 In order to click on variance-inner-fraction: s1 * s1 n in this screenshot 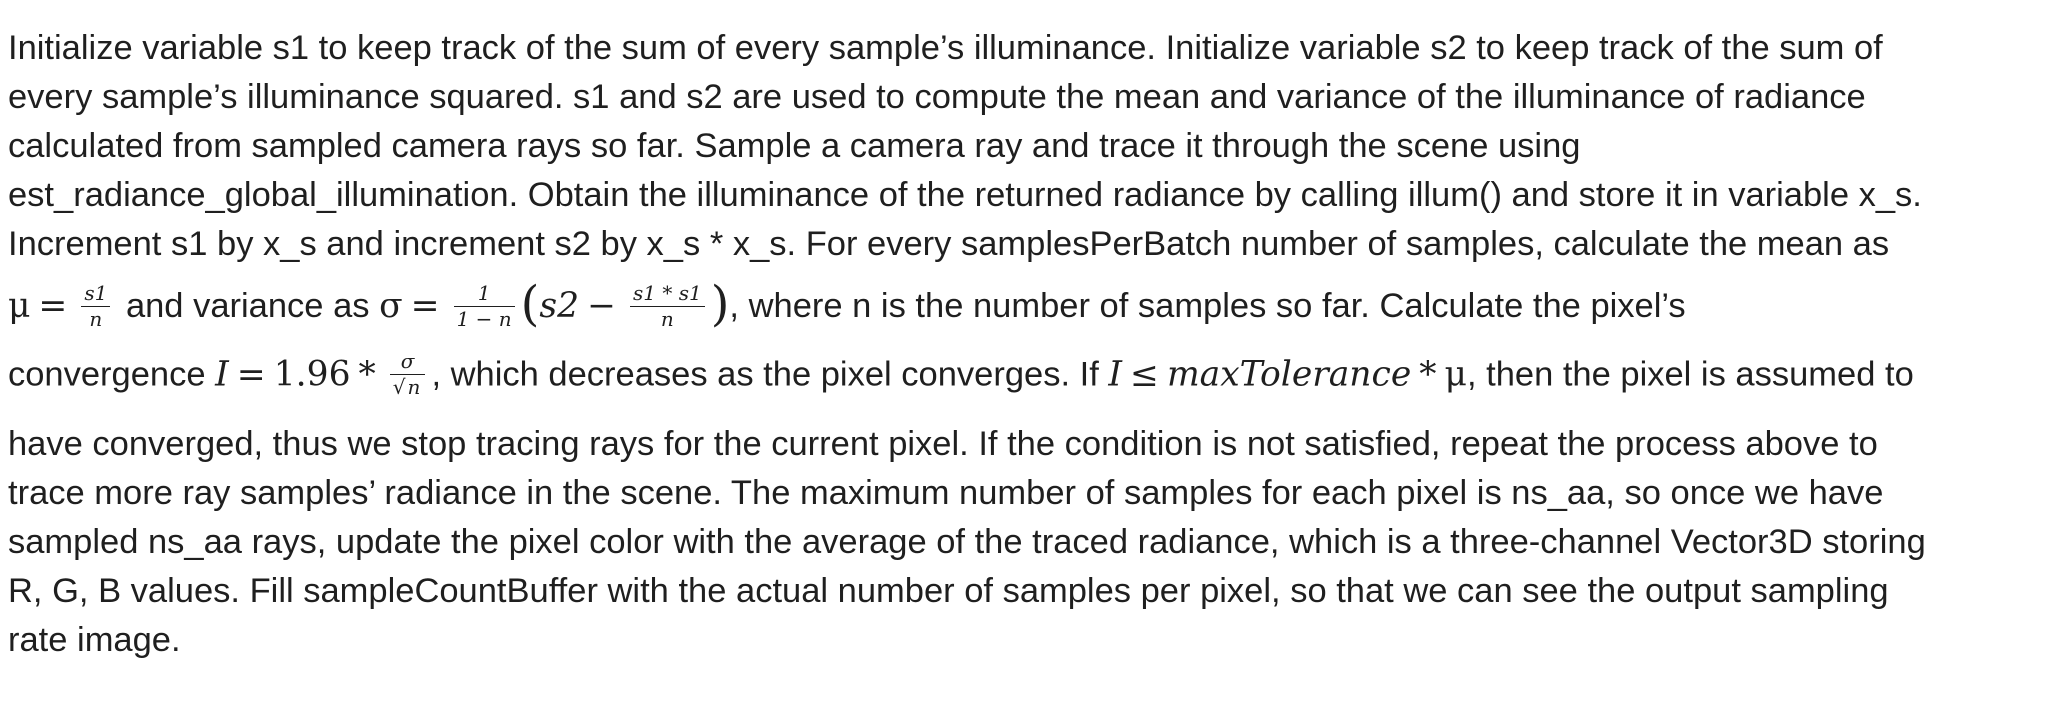, I will do `click(667, 306)`.